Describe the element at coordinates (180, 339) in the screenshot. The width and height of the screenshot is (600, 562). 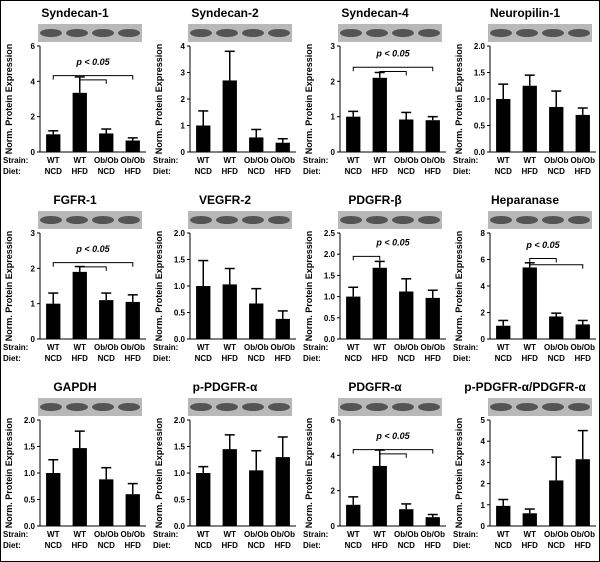
I see `y-tick-label: 0.0` at that location.